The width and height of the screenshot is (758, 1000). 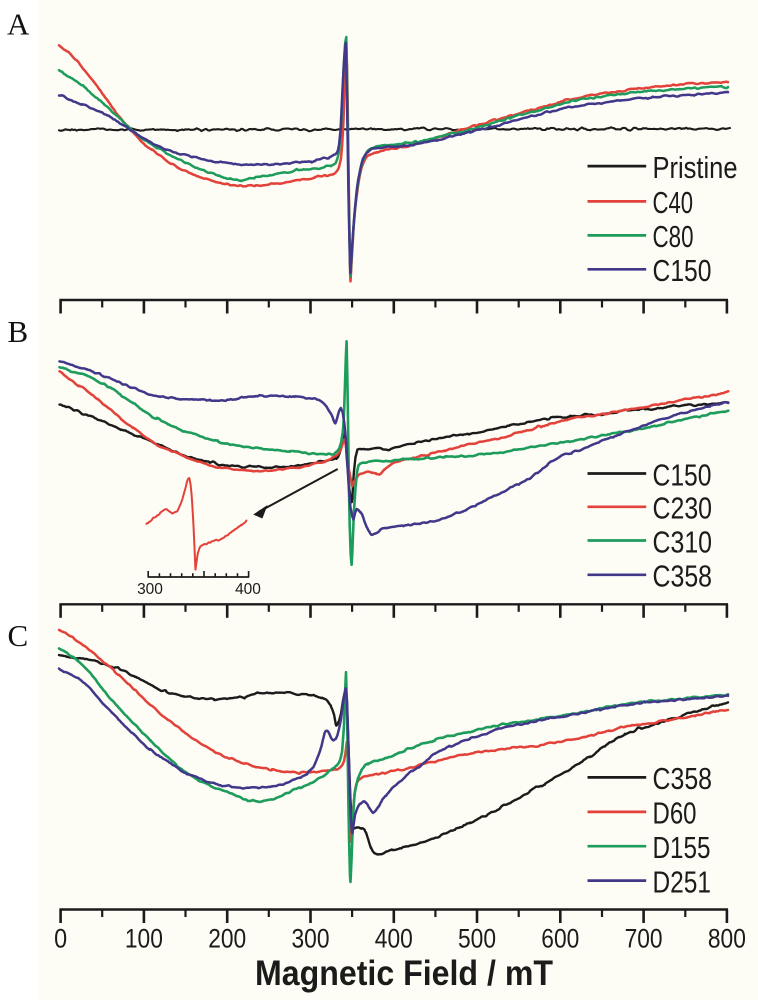 I want to click on svg-text: Magnetic Field / mT, so click(x=404, y=973).